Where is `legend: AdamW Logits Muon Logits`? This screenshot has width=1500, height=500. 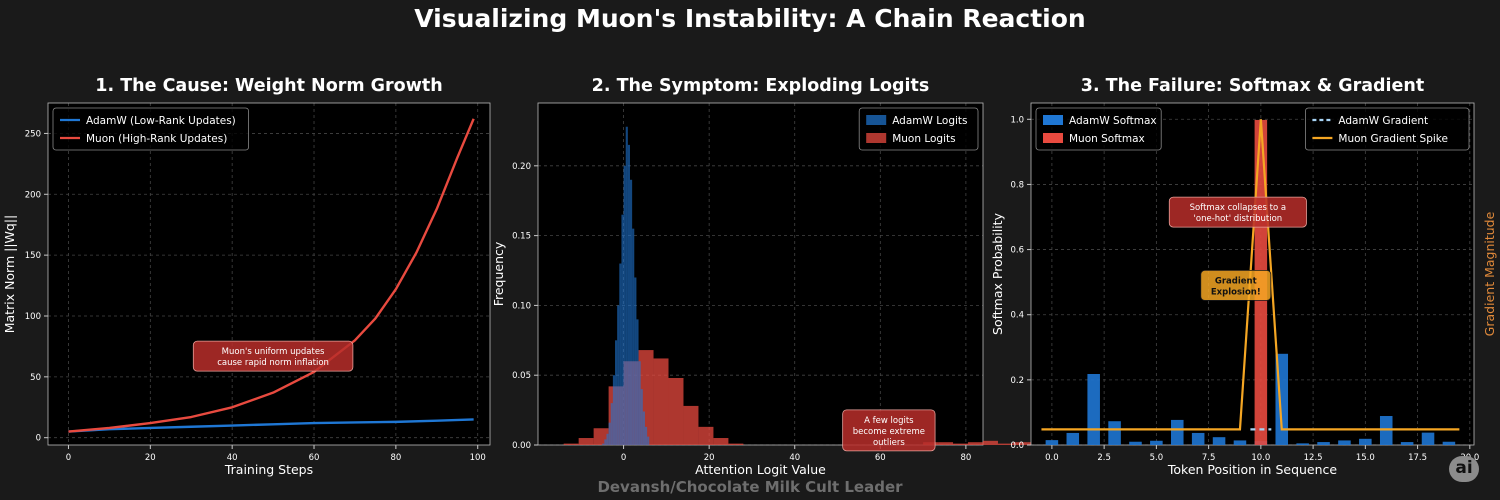 legend: AdamW Logits Muon Logits is located at coordinates (918, 129).